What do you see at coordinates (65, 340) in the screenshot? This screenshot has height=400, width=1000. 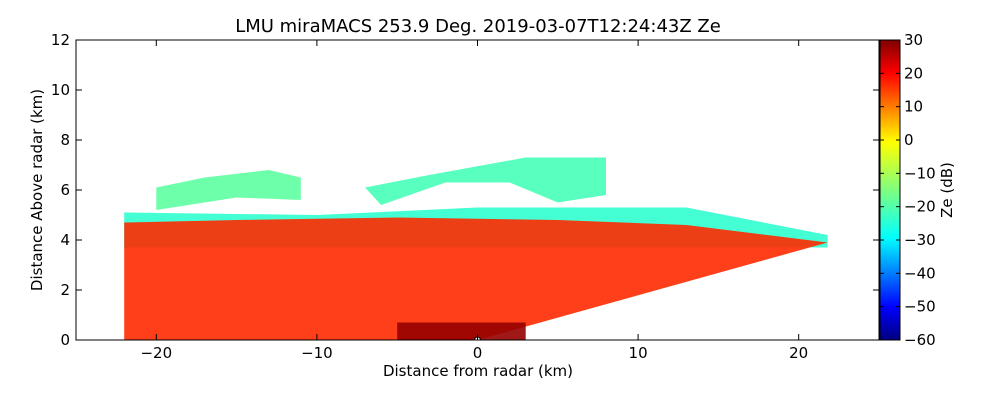 I see `y-tick-label: 0` at bounding box center [65, 340].